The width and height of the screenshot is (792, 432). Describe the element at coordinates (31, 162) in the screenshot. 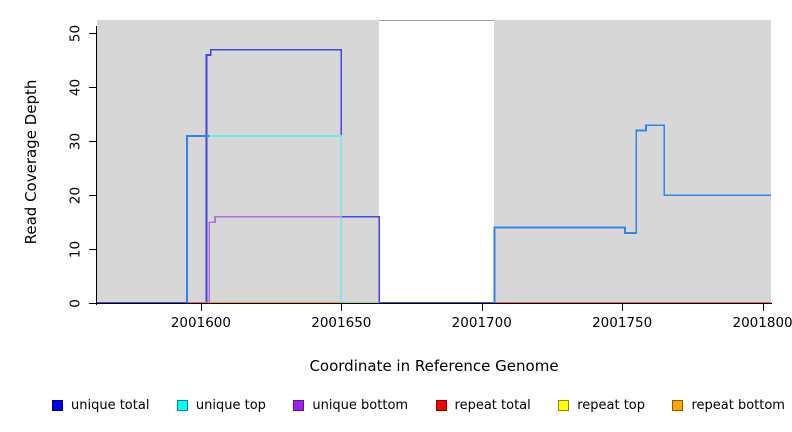

I see `y-axis-title: Read Coverage Depth` at that location.